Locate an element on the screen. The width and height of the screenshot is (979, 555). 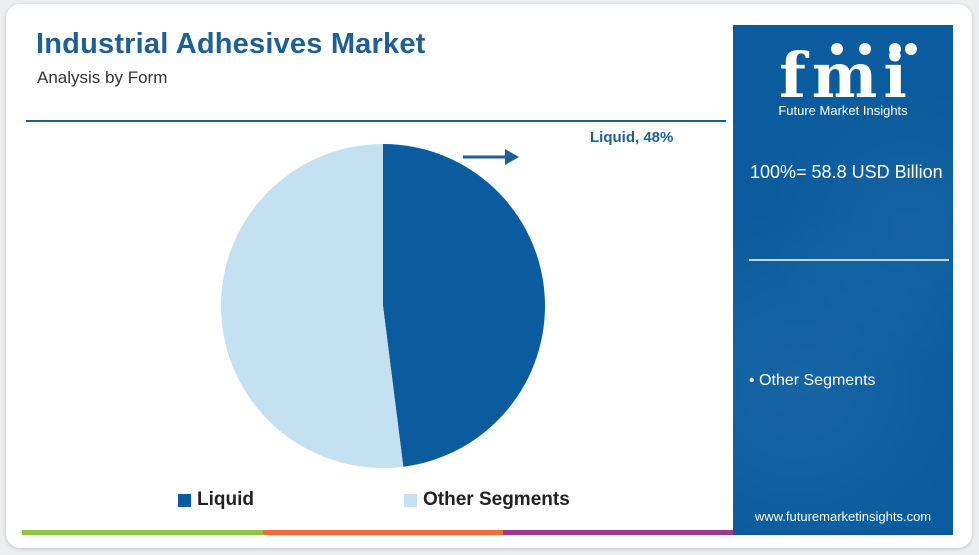
legend-item-liquid: Liquid is located at coordinates (216, 500).